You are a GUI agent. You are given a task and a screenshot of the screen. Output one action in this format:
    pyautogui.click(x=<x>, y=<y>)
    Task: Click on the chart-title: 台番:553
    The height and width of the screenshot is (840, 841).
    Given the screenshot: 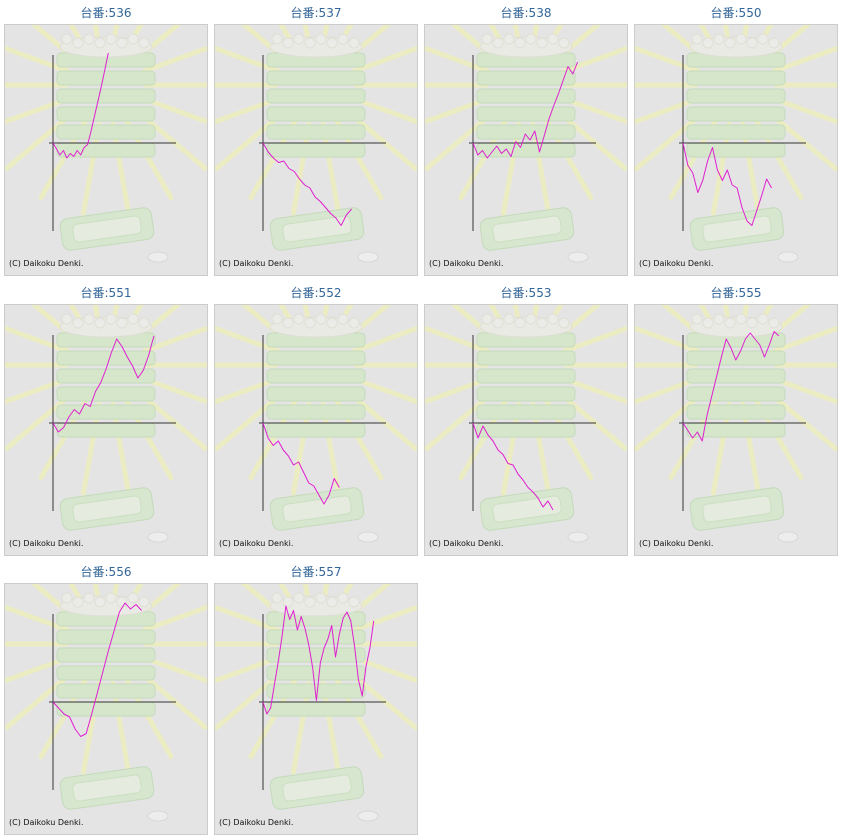 What is the action you would take?
    pyautogui.click(x=526, y=293)
    